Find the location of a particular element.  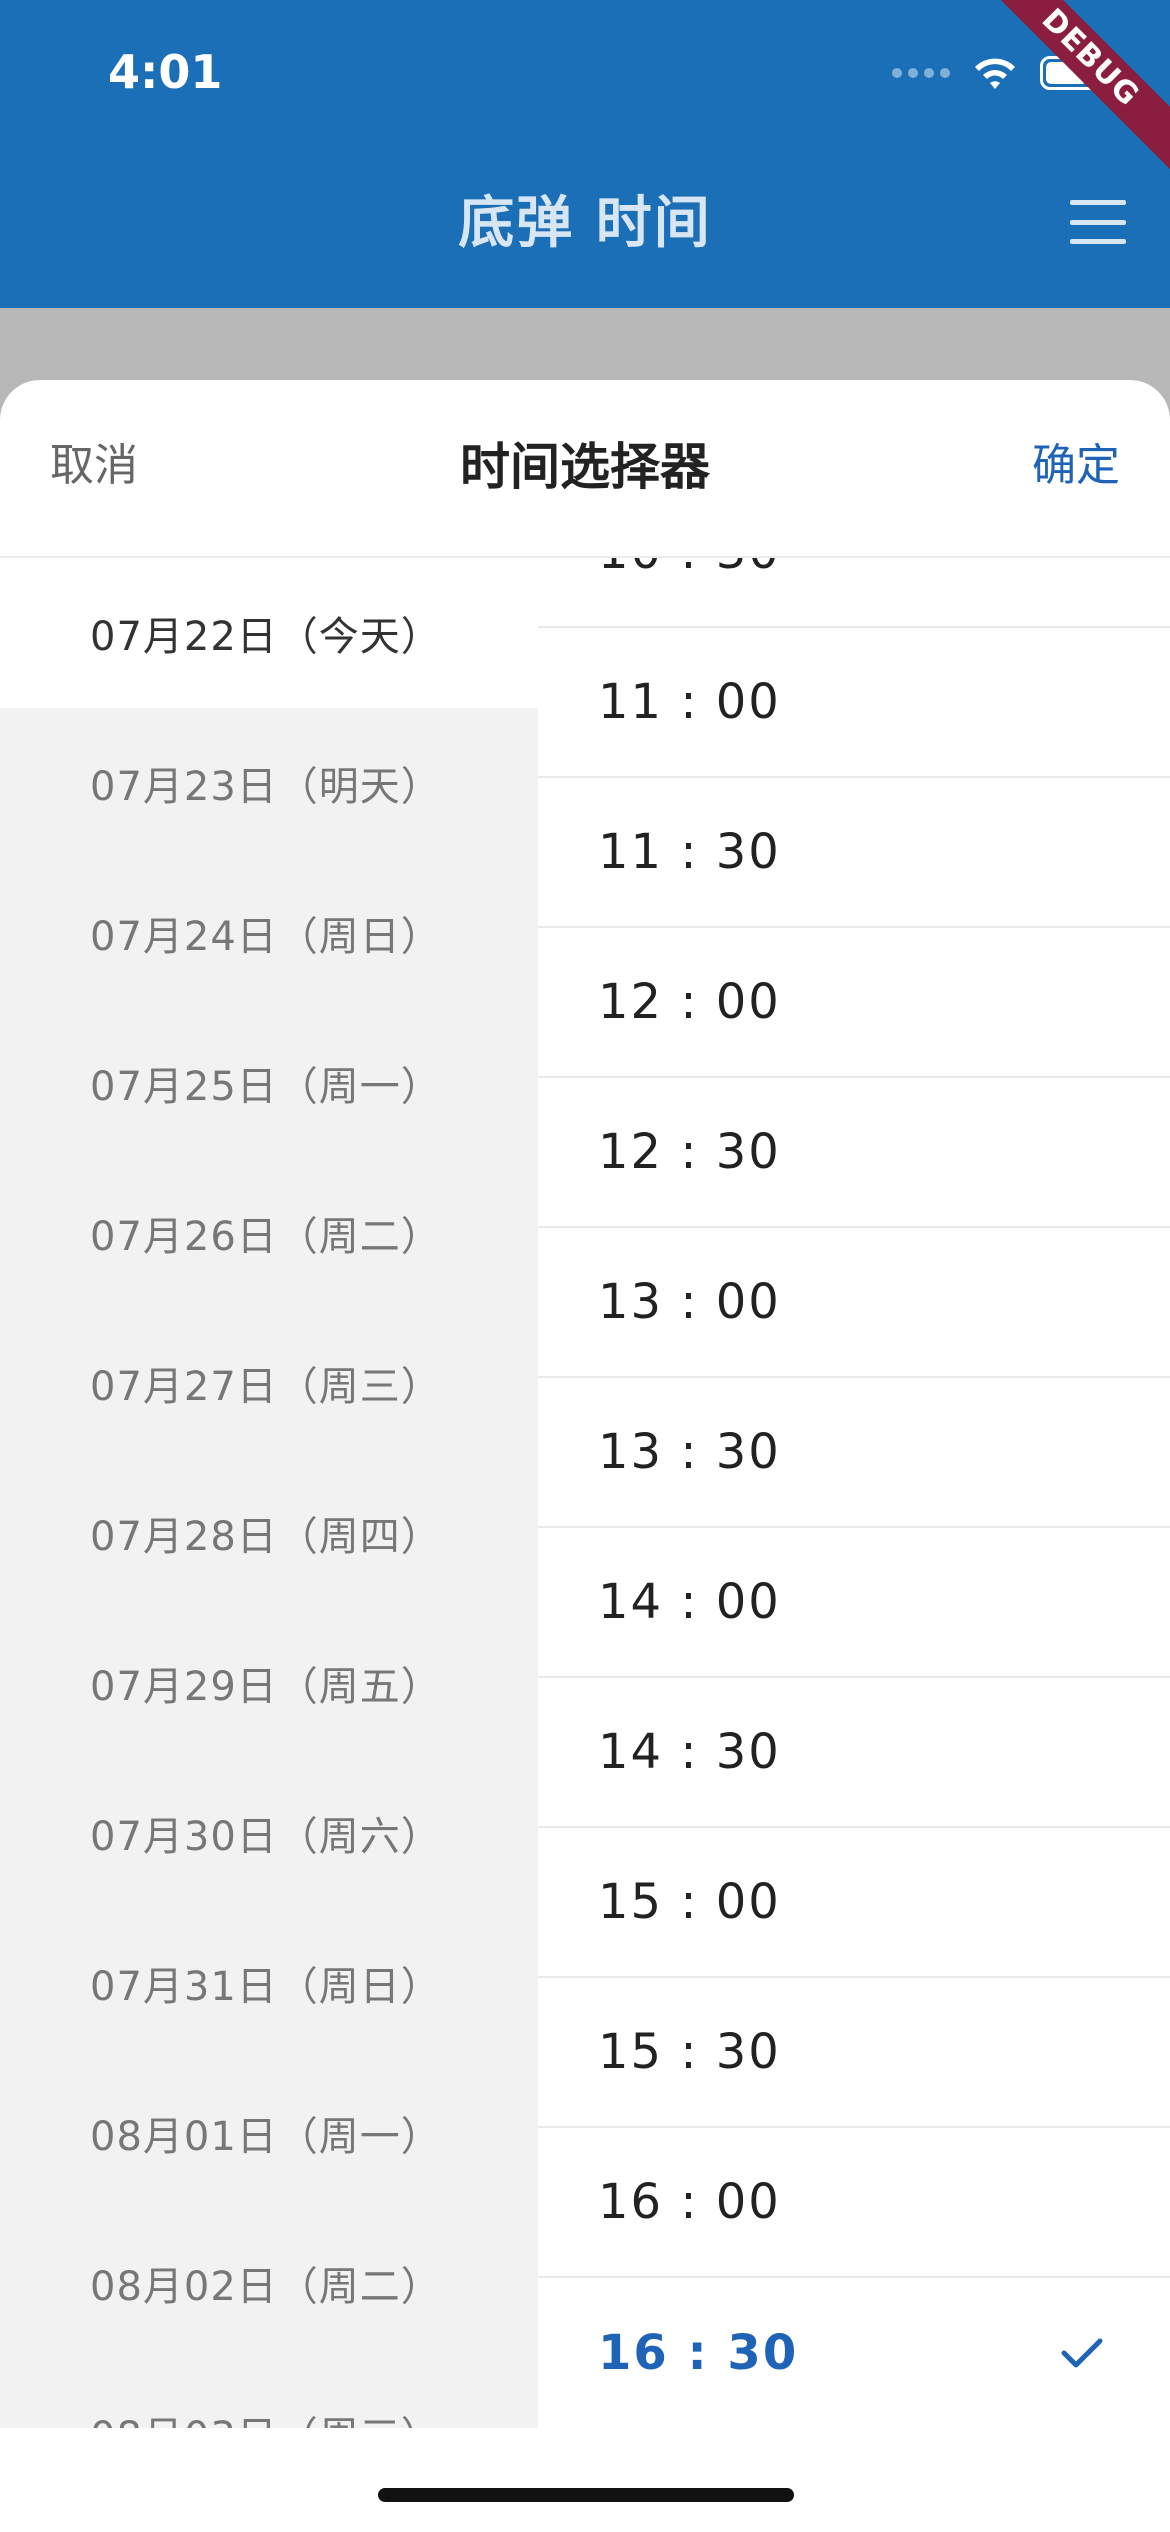

time-label: 14 : 00 is located at coordinates (689, 1602).